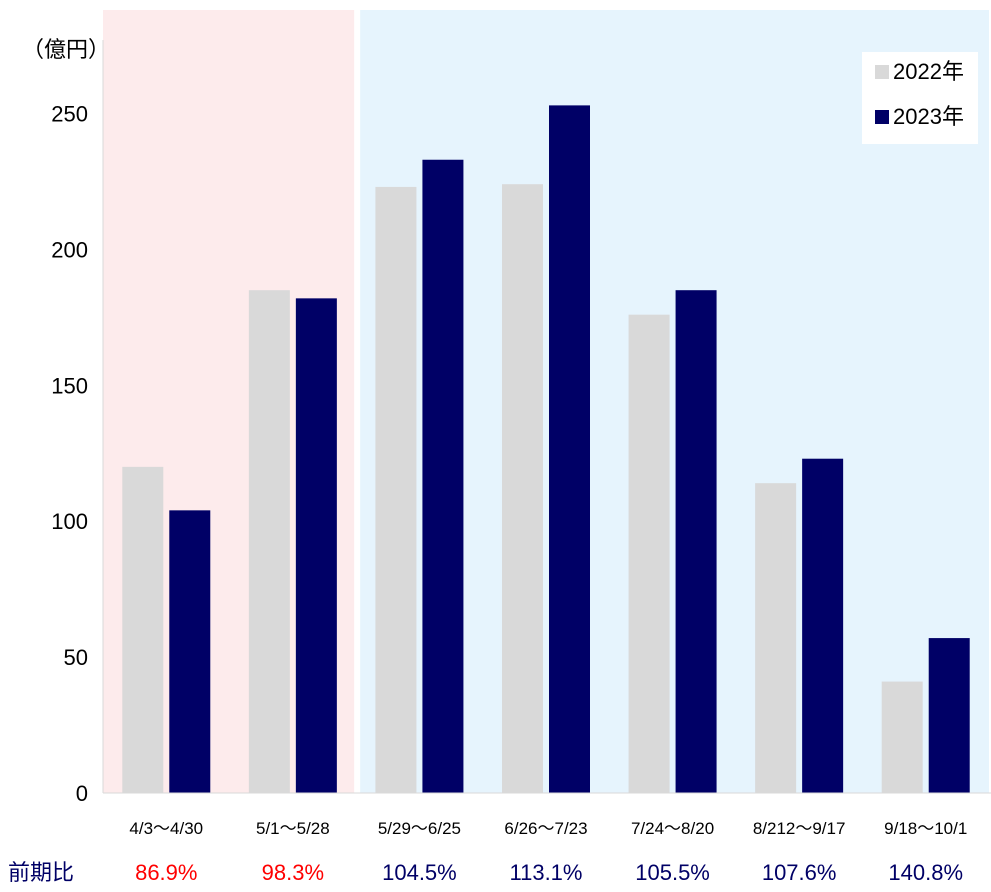 This screenshot has height=892, width=991. Describe the element at coordinates (902, 737) in the screenshot. I see `bar-2022年-6` at that location.